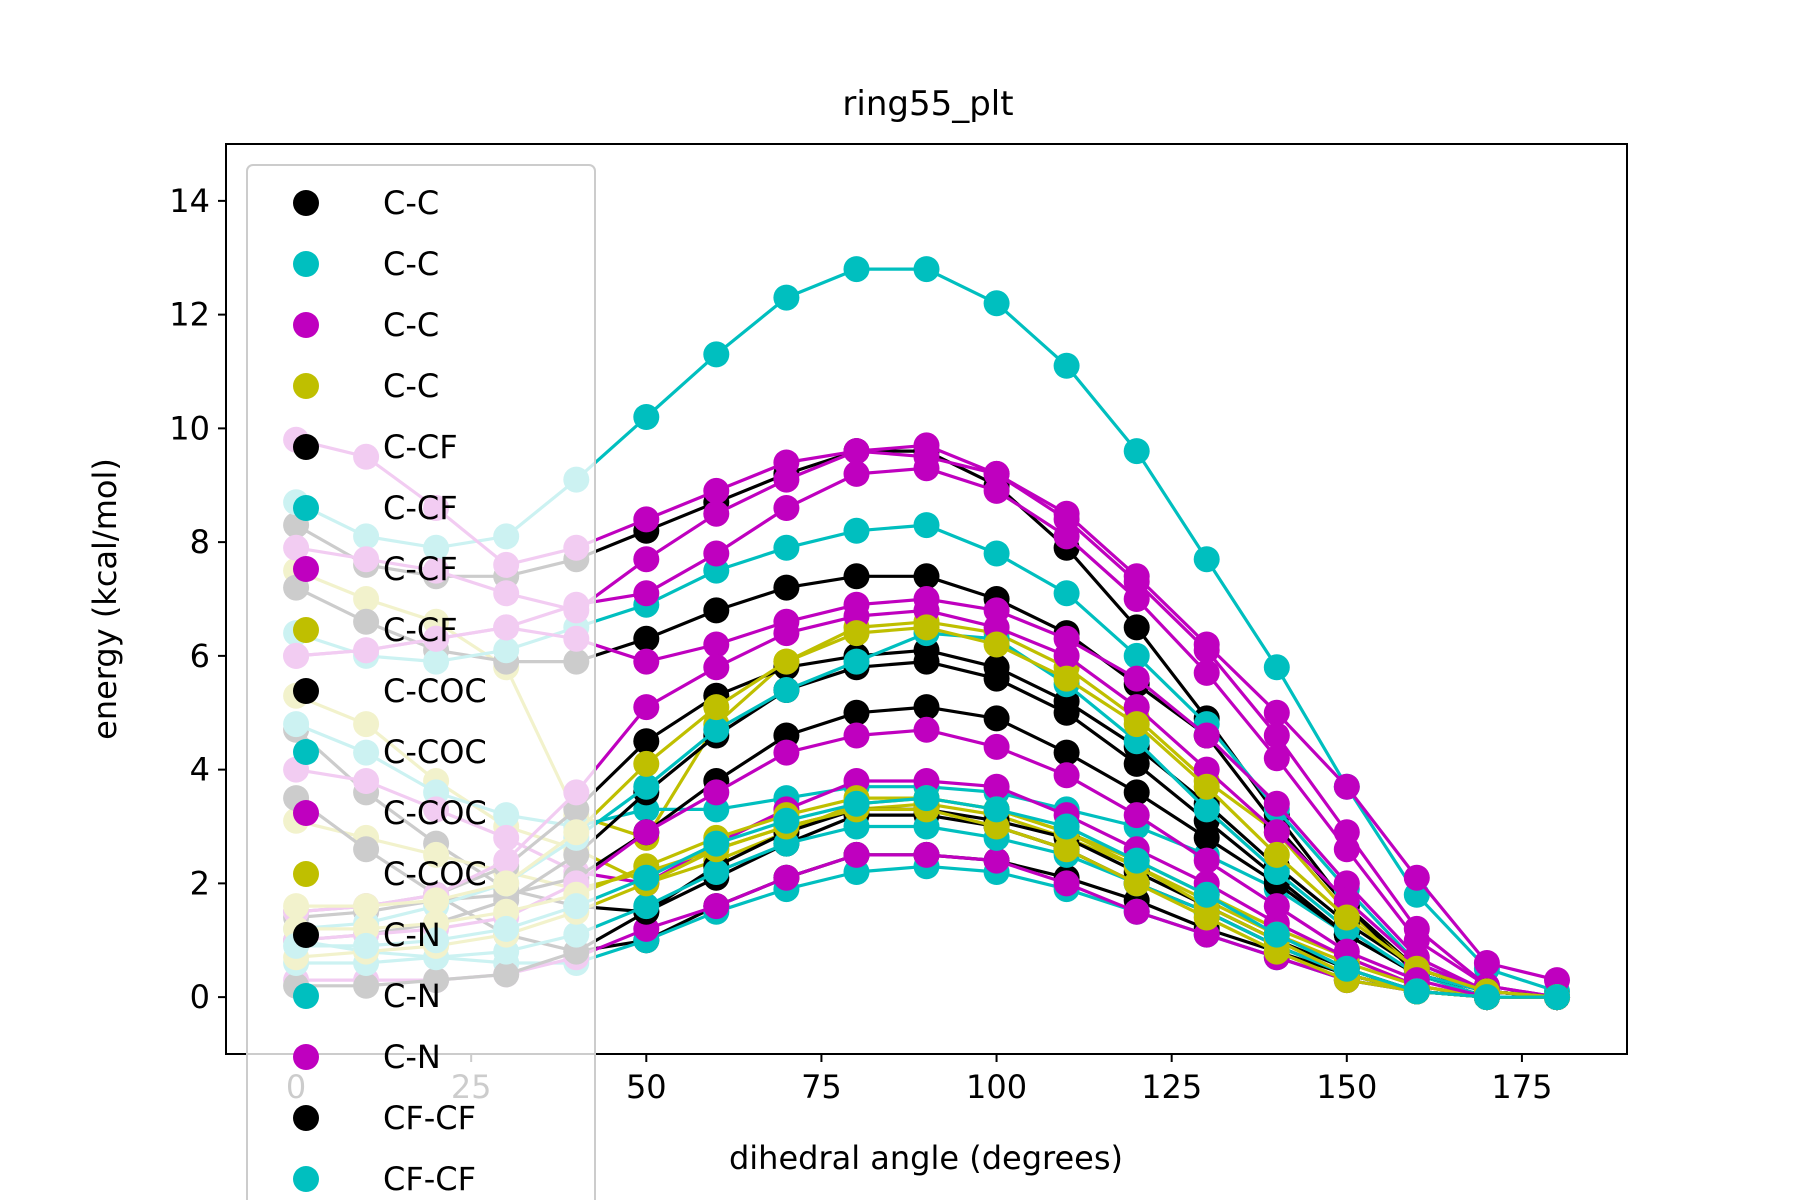  Describe the element at coordinates (200, 656) in the screenshot. I see `y-tick-label: 6` at that location.